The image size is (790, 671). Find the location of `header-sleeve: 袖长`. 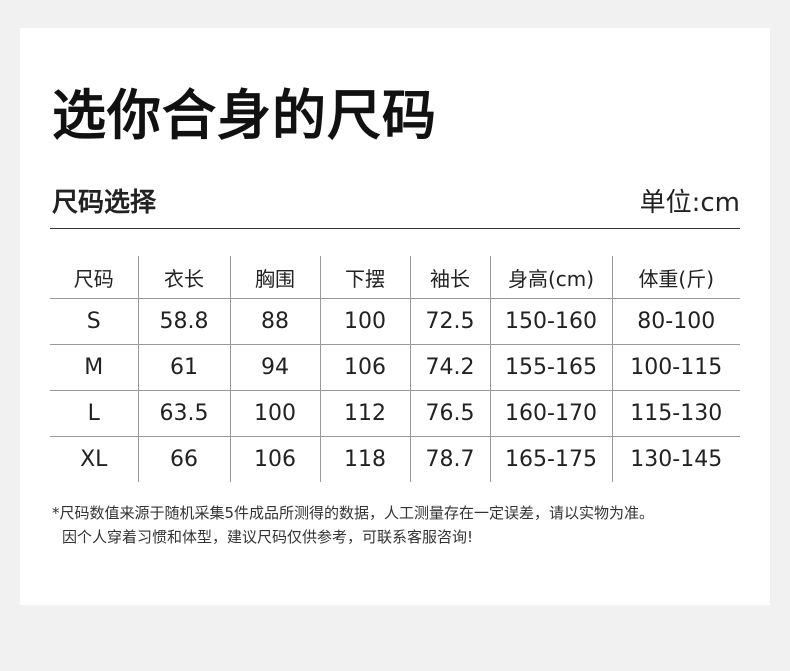

header-sleeve: 袖长 is located at coordinates (449, 277).